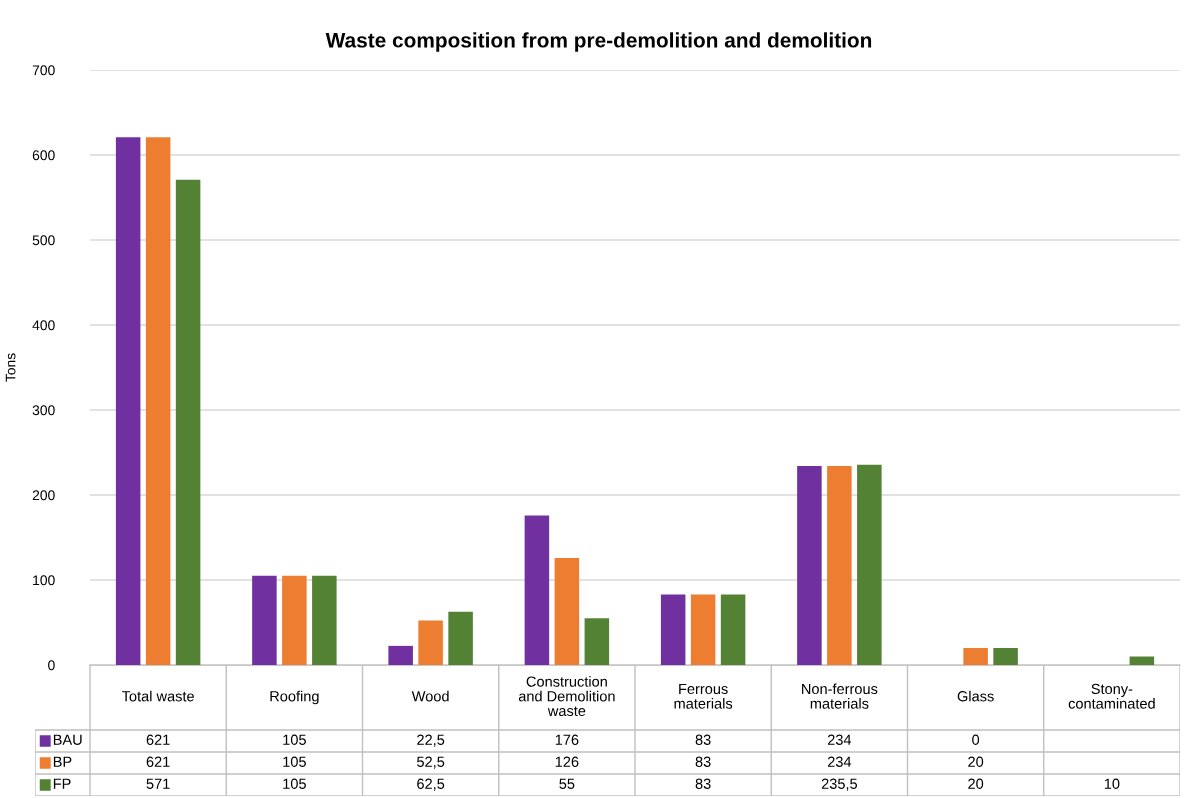 Image resolution: width=1198 pixels, height=798 pixels. Describe the element at coordinates (567, 739) in the screenshot. I see `data-label: 176` at that location.